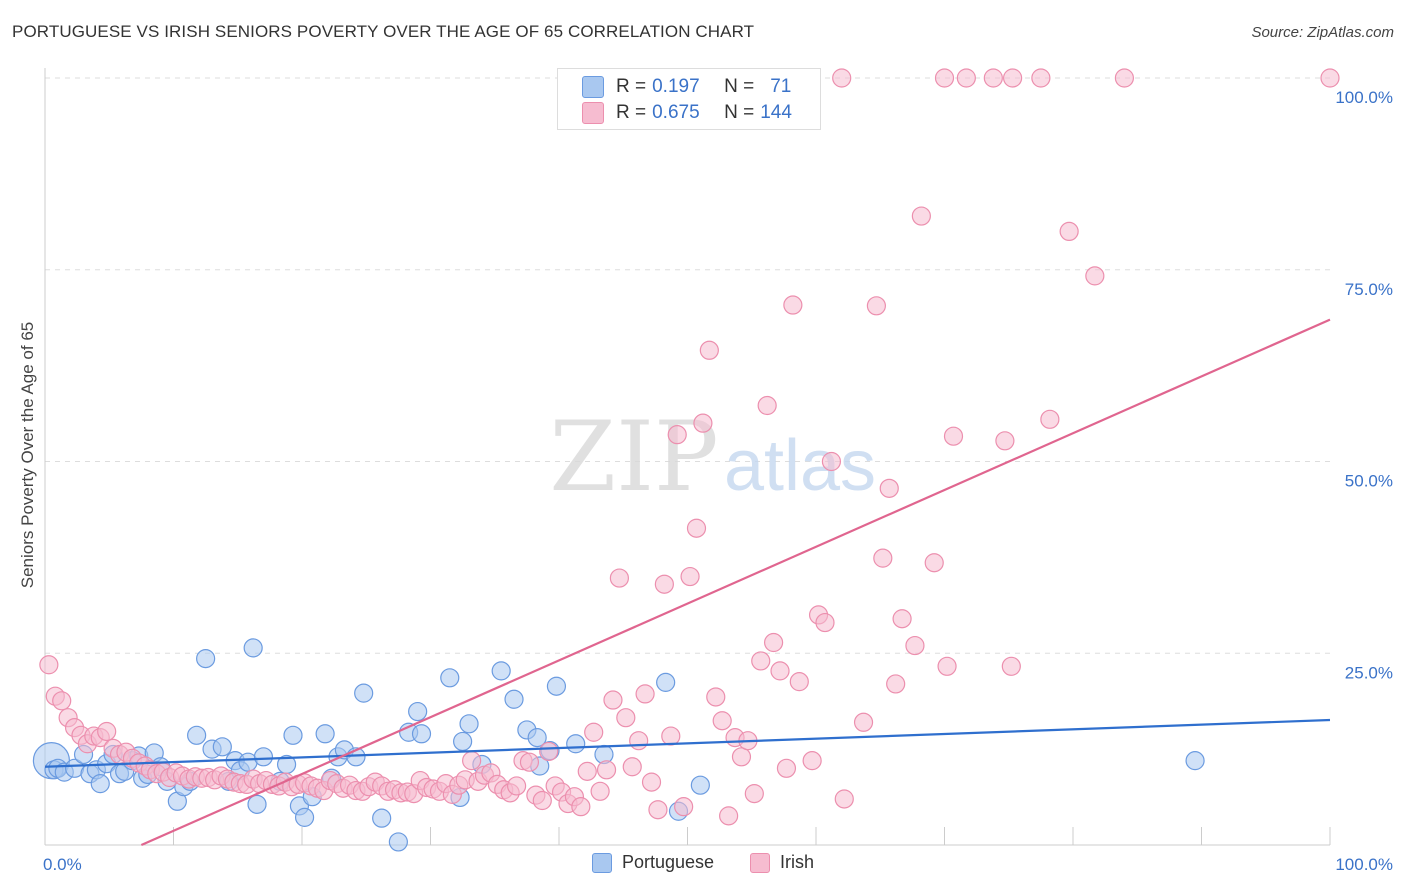  I want to click on x-tick-label: 0.0%, so click(62, 864).